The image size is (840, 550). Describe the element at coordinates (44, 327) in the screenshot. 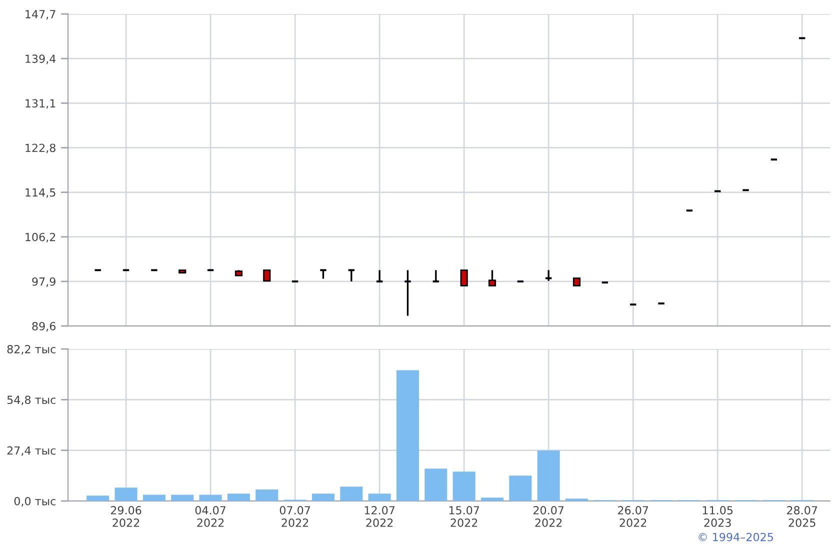

I see `y-tick-label: 89,6` at that location.